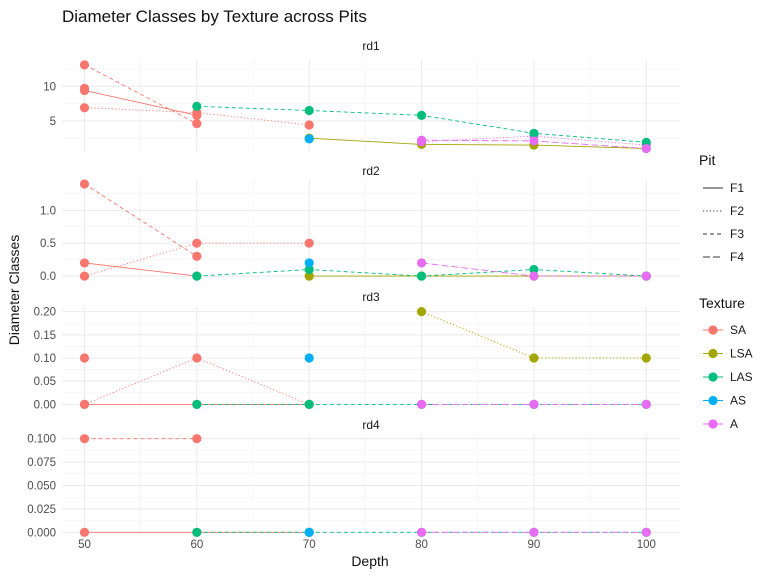 The height and width of the screenshot is (576, 768). What do you see at coordinates (41, 463) in the screenshot?
I see `y-tick-label: 0.075` at bounding box center [41, 463].